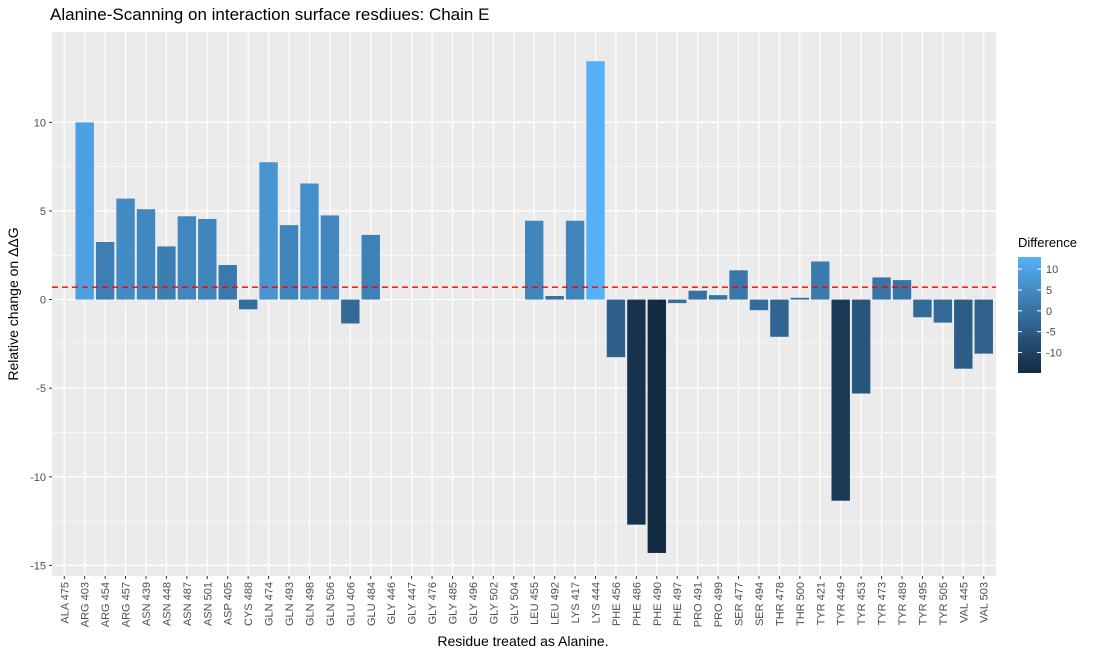 This screenshot has width=1100, height=662. I want to click on legend-tick-label: -10, so click(1054, 354).